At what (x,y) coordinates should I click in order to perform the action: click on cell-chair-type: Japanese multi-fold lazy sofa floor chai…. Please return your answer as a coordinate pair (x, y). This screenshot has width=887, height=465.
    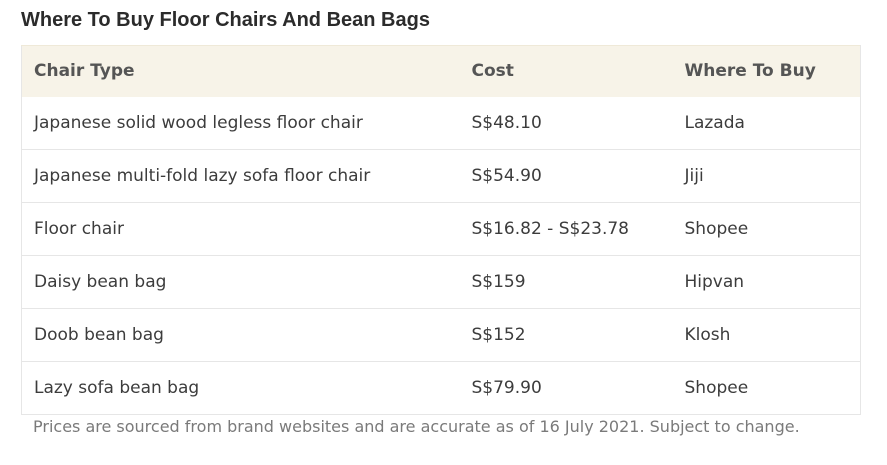
    Looking at the image, I should click on (240, 176).